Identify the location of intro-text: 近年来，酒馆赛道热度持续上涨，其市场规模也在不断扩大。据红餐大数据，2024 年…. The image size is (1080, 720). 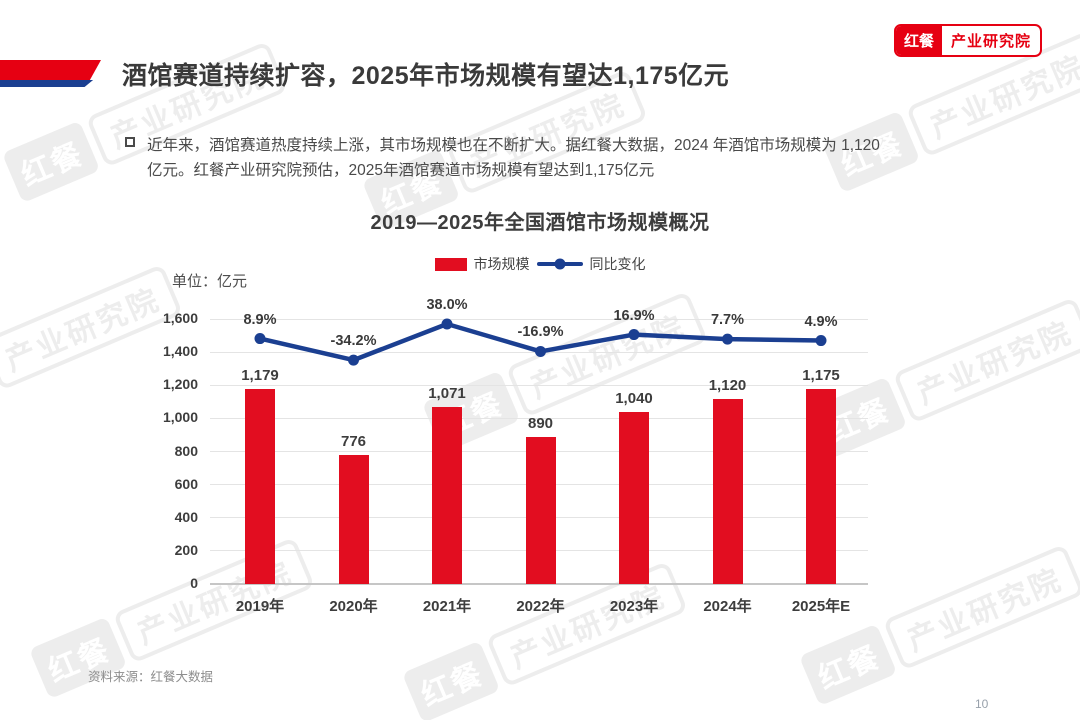
(513, 158).